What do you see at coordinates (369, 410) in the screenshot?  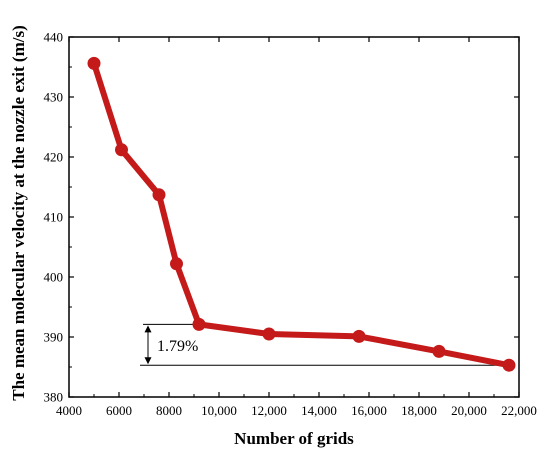 I see `x-tick-label: 16,000` at bounding box center [369, 410].